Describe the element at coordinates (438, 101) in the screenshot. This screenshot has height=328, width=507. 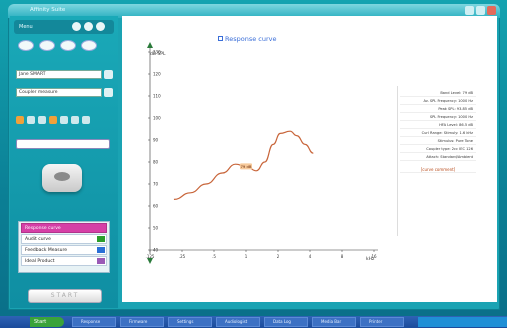
I see `info-row: Av. SPL Frequency: 1000 Hz` at that location.